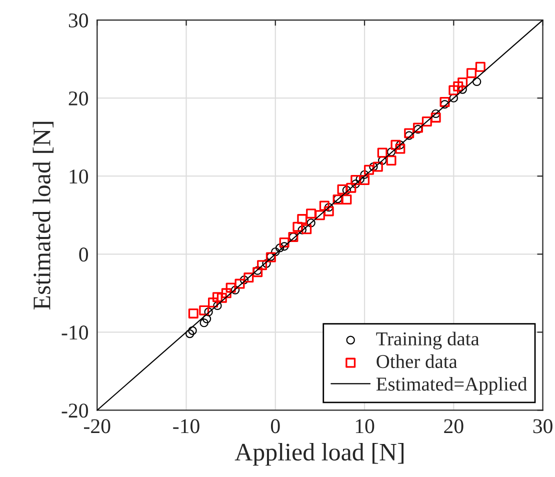 This screenshot has width=555, height=477. What do you see at coordinates (428, 341) in the screenshot?
I see `legend-label: Training data` at bounding box center [428, 341].